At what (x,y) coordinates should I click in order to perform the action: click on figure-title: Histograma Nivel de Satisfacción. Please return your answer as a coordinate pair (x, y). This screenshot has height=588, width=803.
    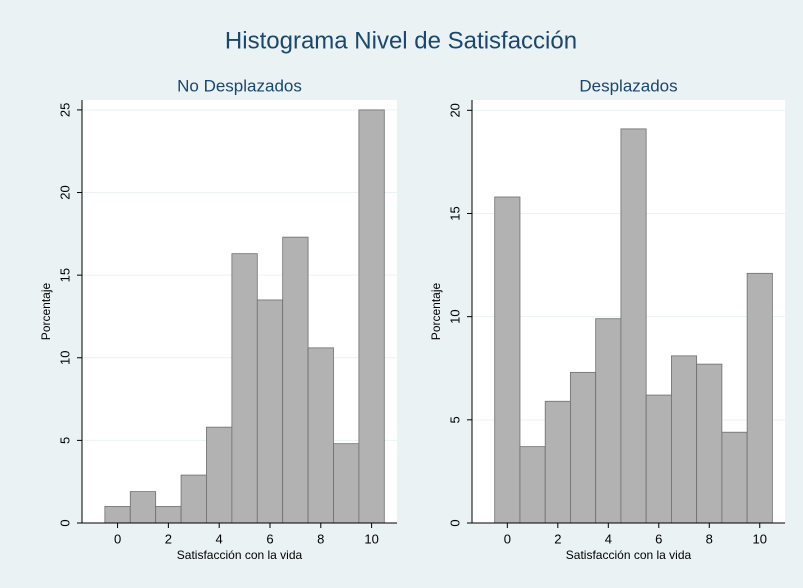
    Looking at the image, I should click on (401, 40).